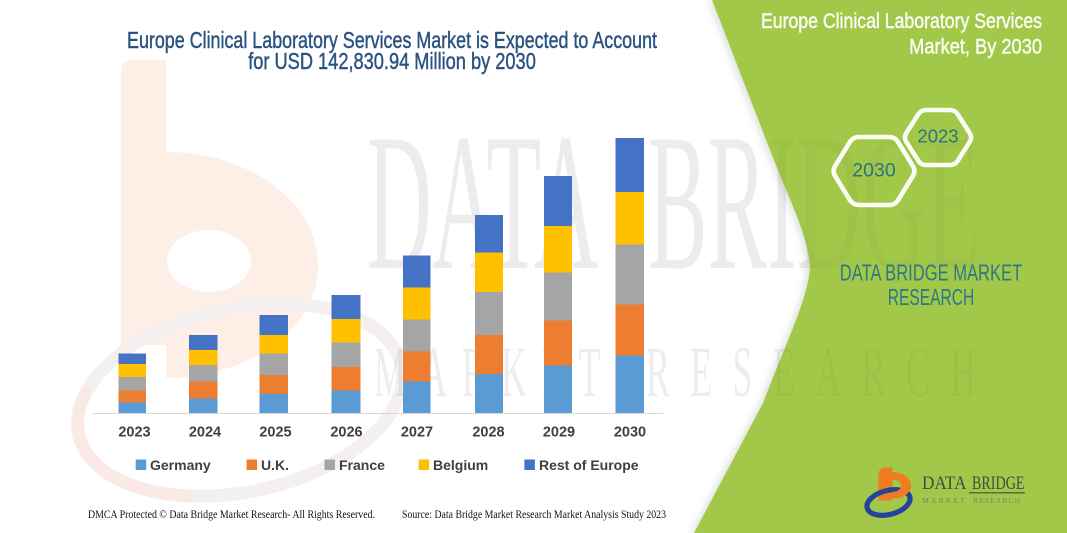 This screenshot has width=1067, height=533. I want to click on svg-text: France, so click(362, 465).